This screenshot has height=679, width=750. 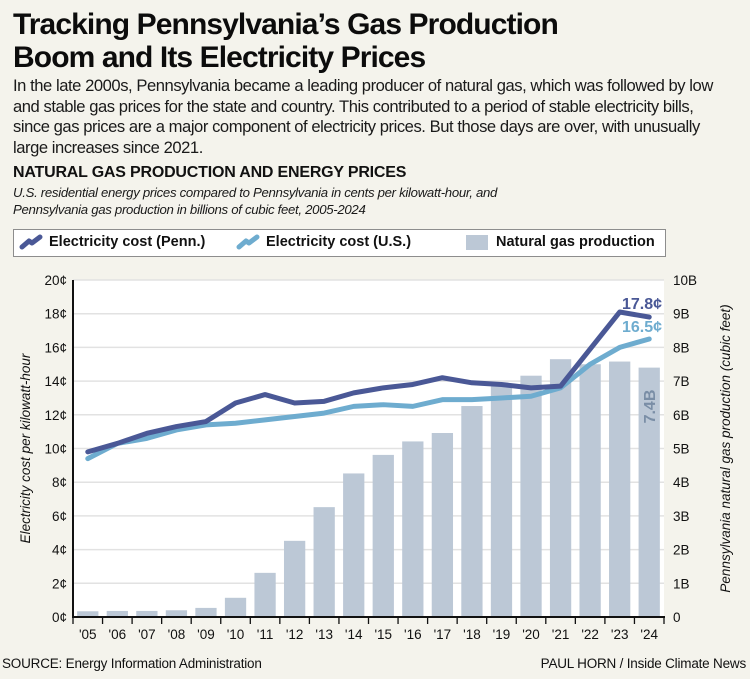 What do you see at coordinates (681, 583) in the screenshot?
I see `y-tick-label-right: 1B` at bounding box center [681, 583].